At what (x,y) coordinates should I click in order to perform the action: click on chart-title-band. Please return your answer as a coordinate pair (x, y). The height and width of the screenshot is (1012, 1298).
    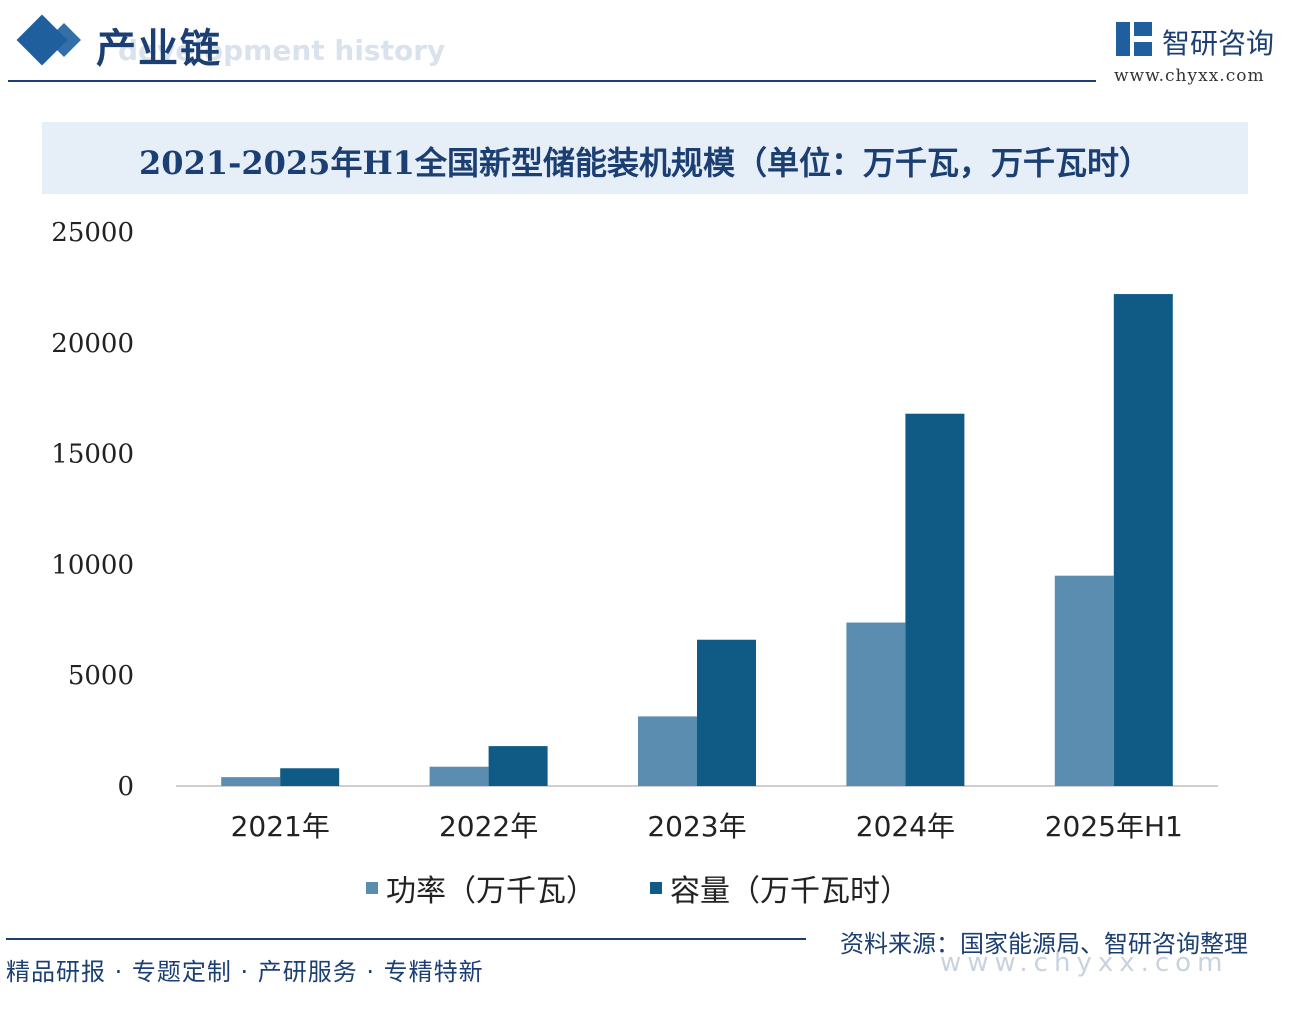
    Looking at the image, I should click on (645, 158).